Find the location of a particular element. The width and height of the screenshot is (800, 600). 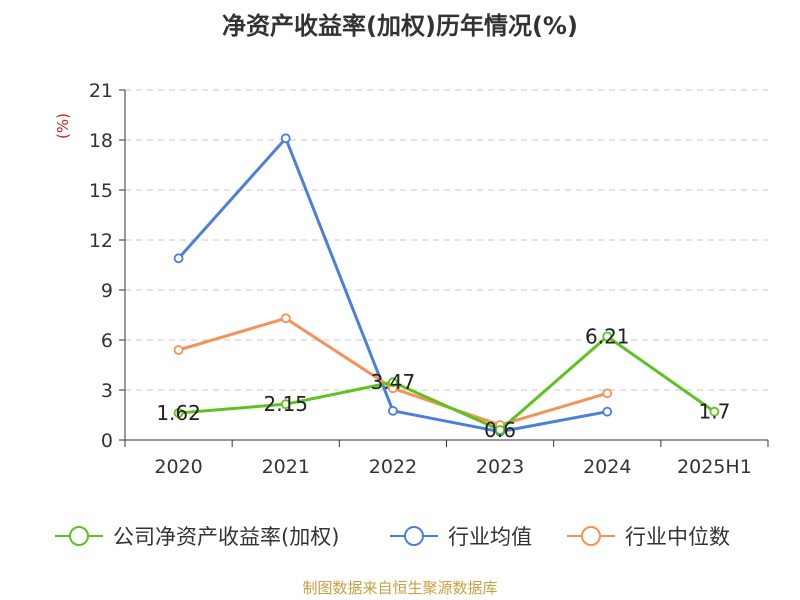

x-tick-label: 2025H1 is located at coordinates (714, 467).